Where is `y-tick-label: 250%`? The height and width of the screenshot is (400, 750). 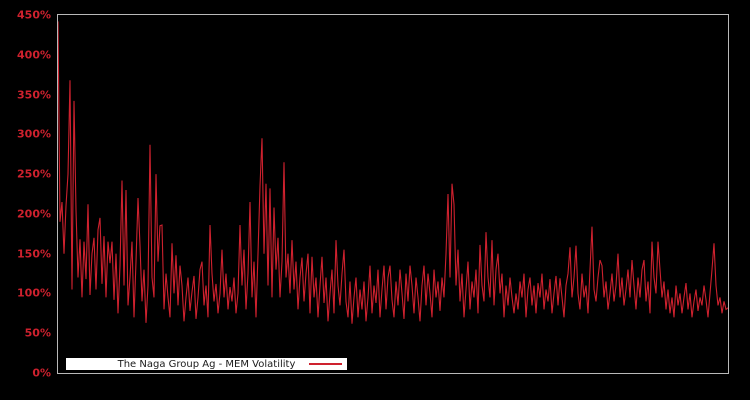
y-tick-label: 250% is located at coordinates (34, 174).